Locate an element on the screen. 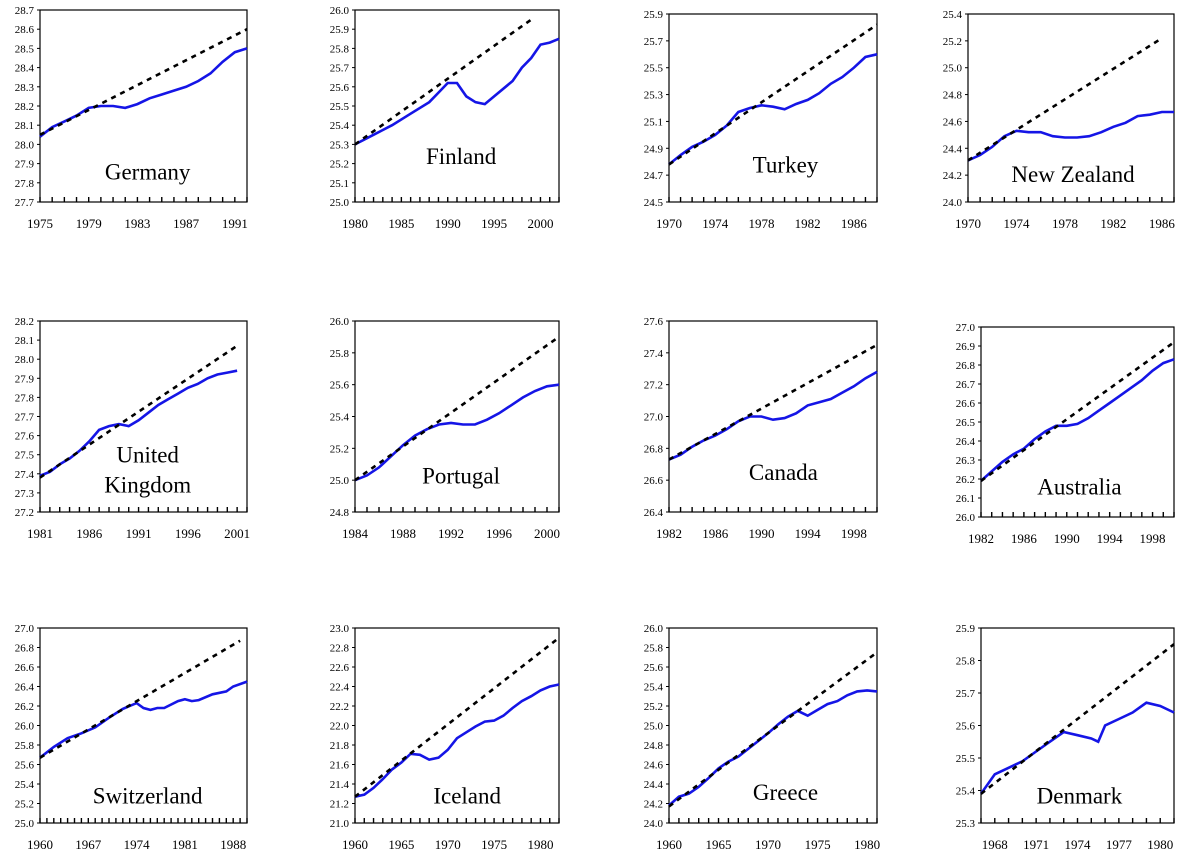 The image size is (1190, 864). y-tick-label: 24.8 is located at coordinates (953, 96).